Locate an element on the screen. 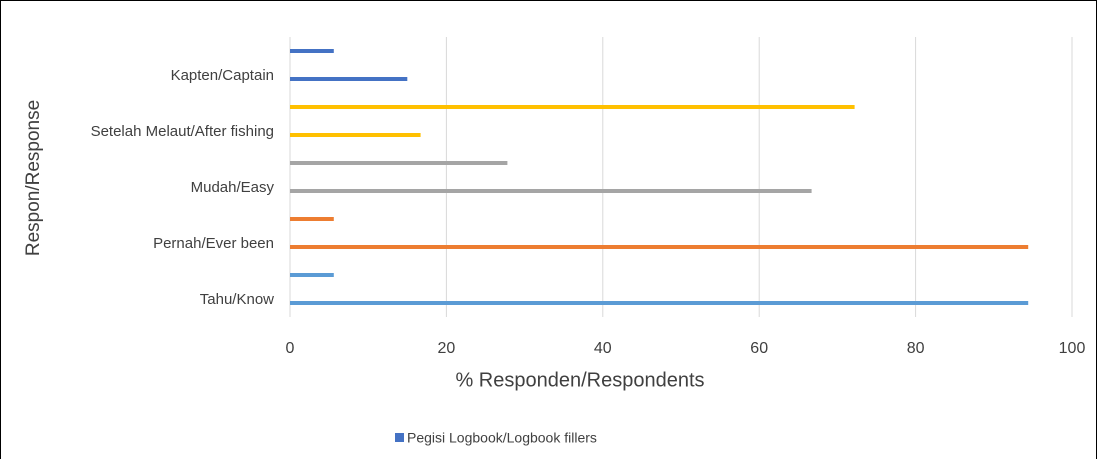 The image size is (1097, 459). x-tick-label: 60 is located at coordinates (759, 348).